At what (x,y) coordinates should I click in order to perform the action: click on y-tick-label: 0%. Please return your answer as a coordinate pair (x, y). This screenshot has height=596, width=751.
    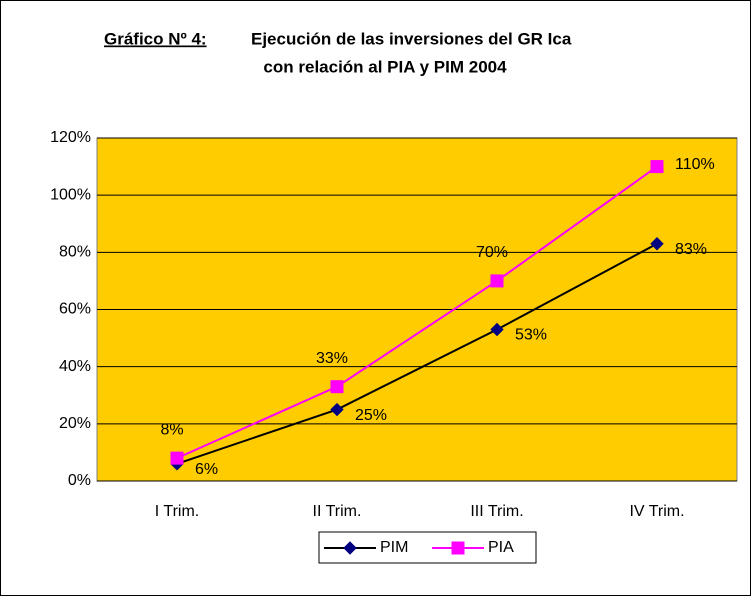
    Looking at the image, I should click on (79, 480).